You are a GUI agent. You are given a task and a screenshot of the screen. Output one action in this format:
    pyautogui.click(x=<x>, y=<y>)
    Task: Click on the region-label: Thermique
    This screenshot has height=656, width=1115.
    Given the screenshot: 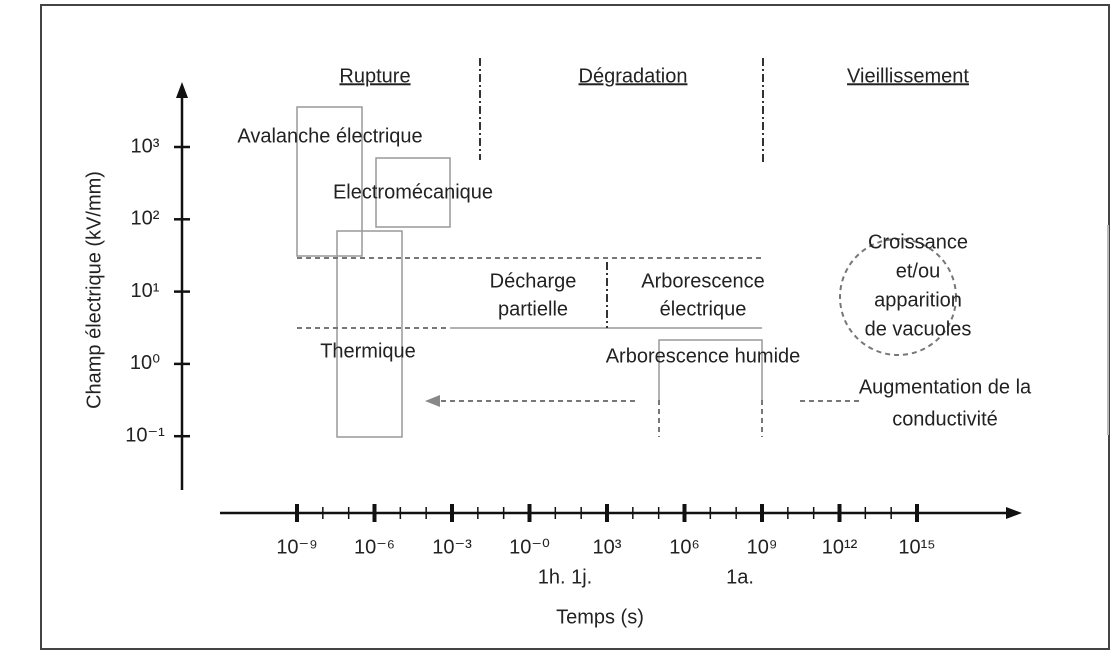 What is the action you would take?
    pyautogui.click(x=368, y=351)
    